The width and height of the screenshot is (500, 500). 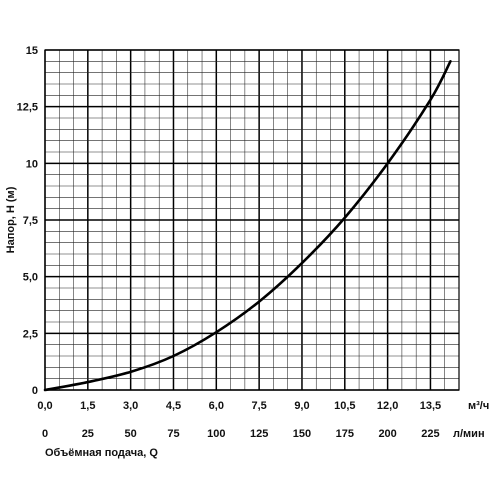 What do you see at coordinates (302, 434) in the screenshot?
I see `x2-tick-label: 150` at bounding box center [302, 434].